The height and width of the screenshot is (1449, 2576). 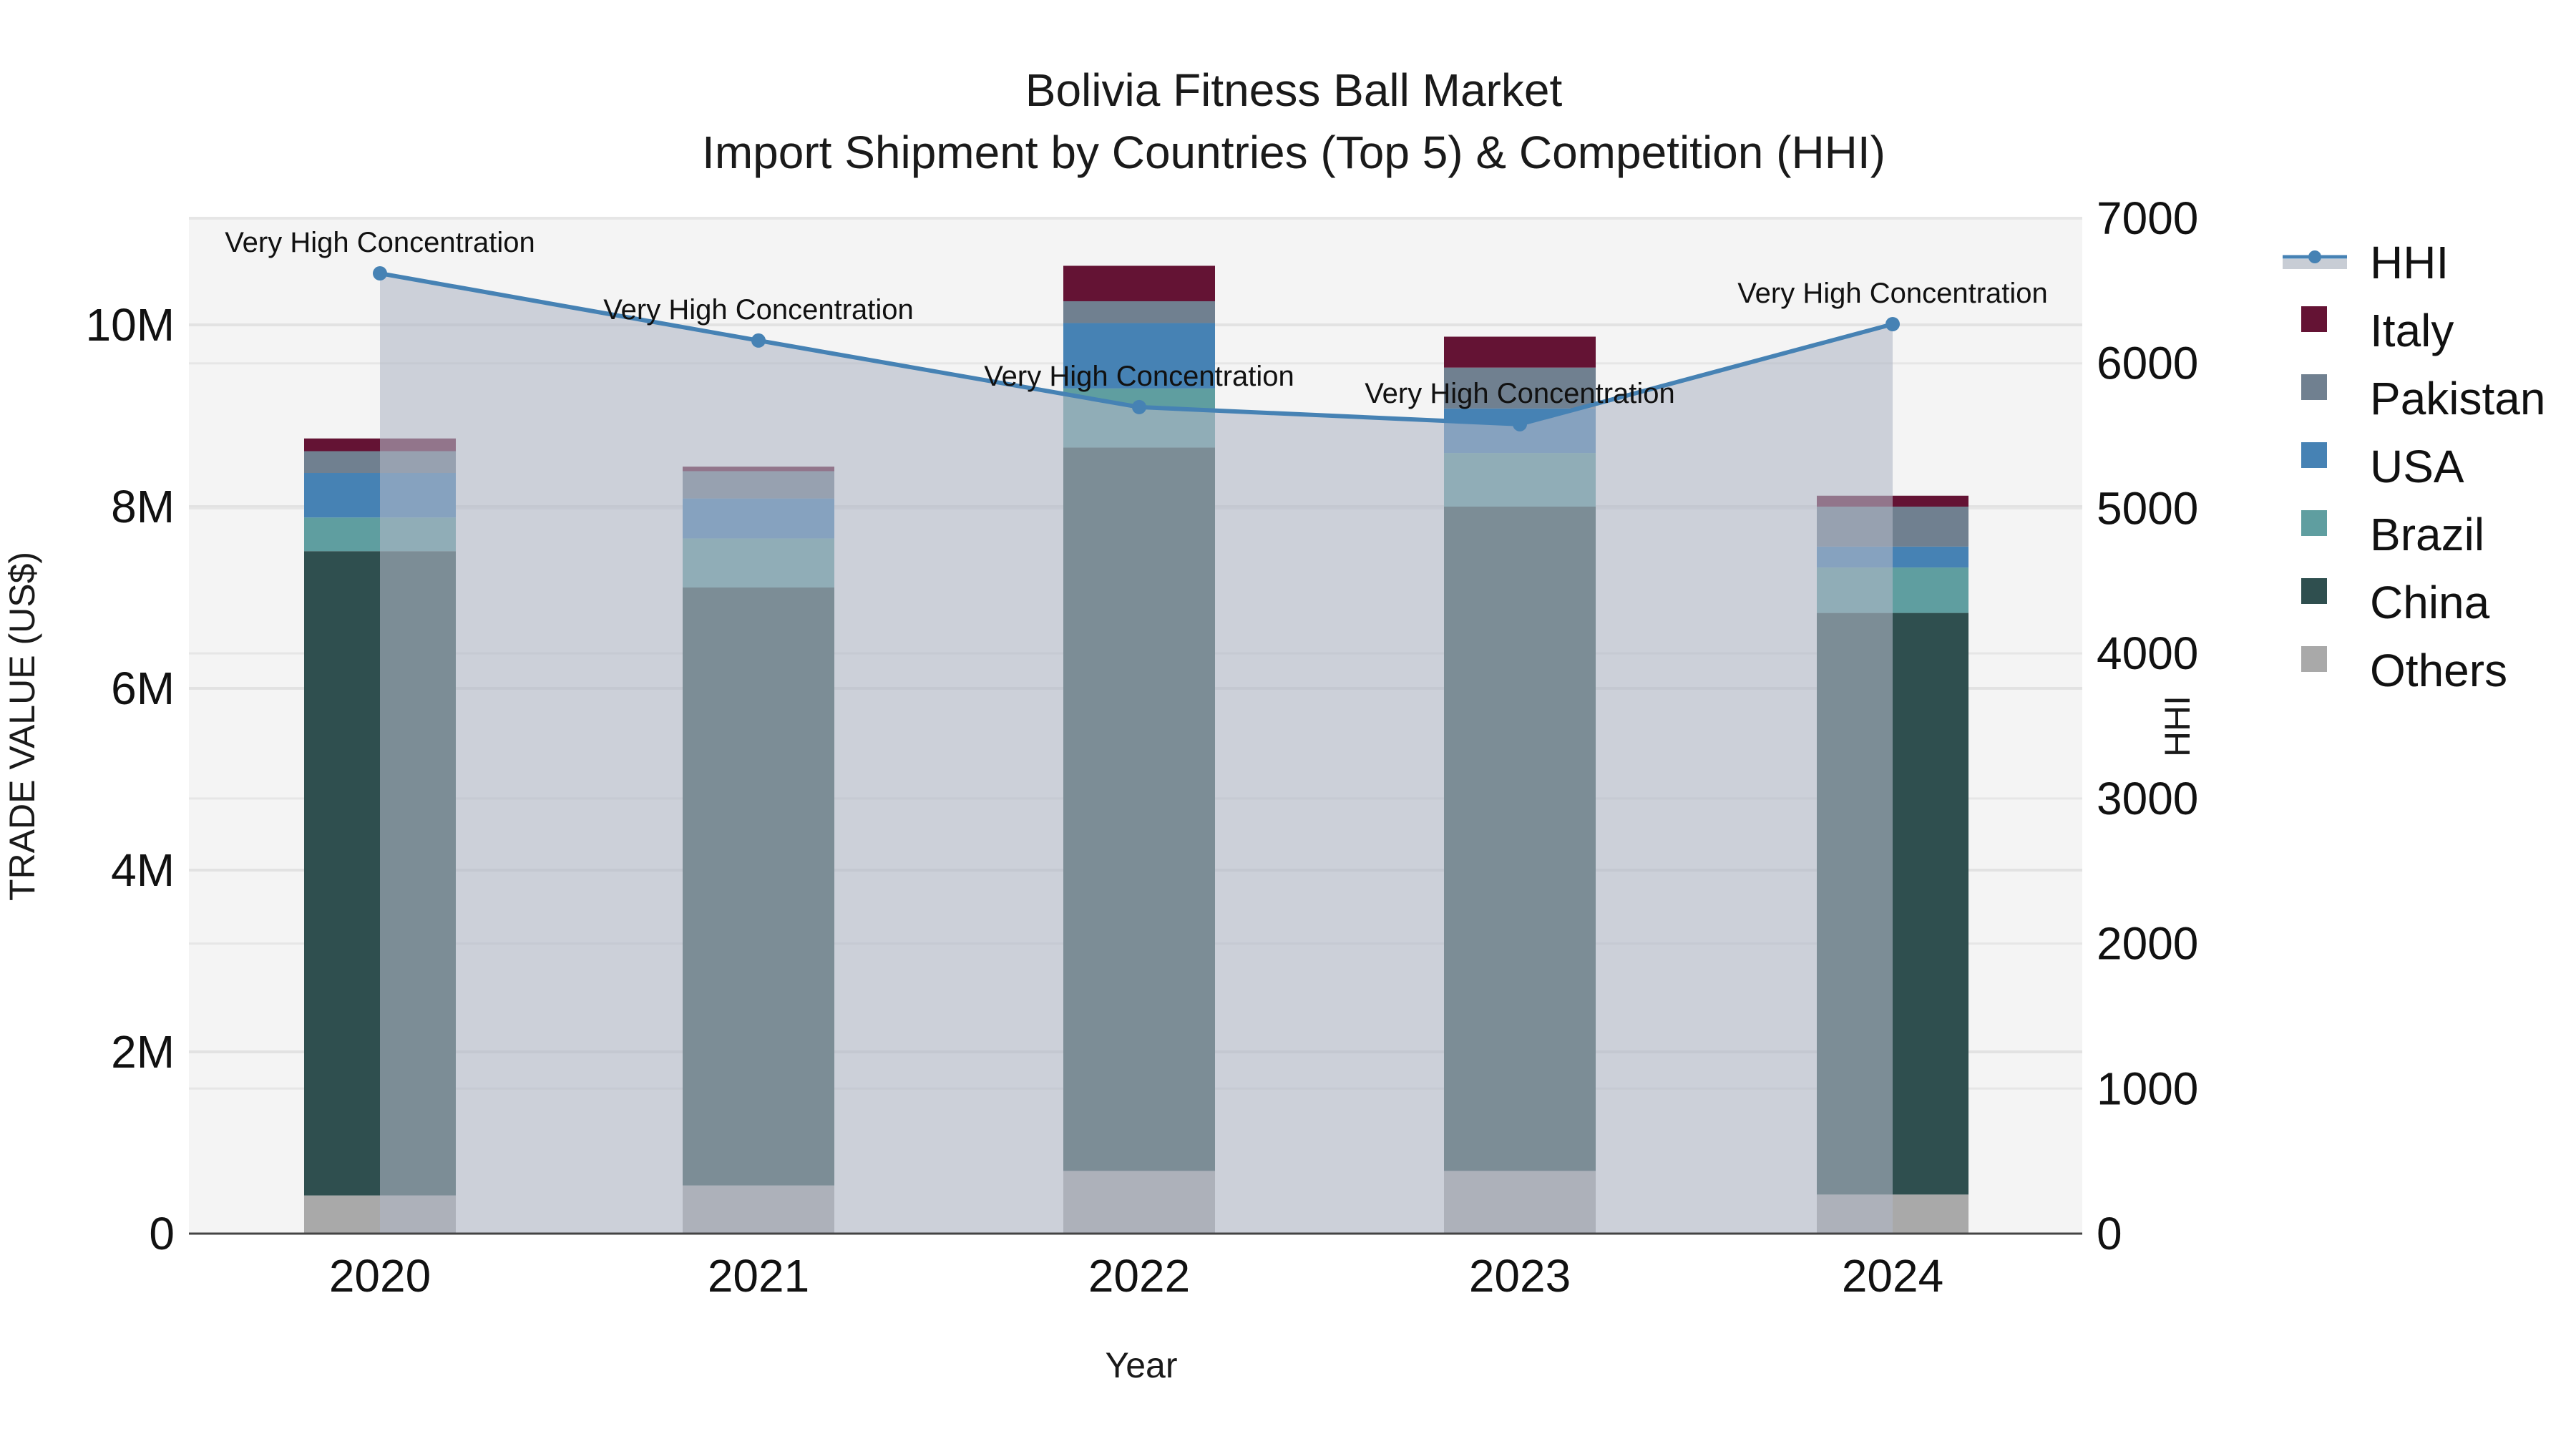 What do you see at coordinates (143, 506) in the screenshot?
I see `y-tick-label: 8M` at bounding box center [143, 506].